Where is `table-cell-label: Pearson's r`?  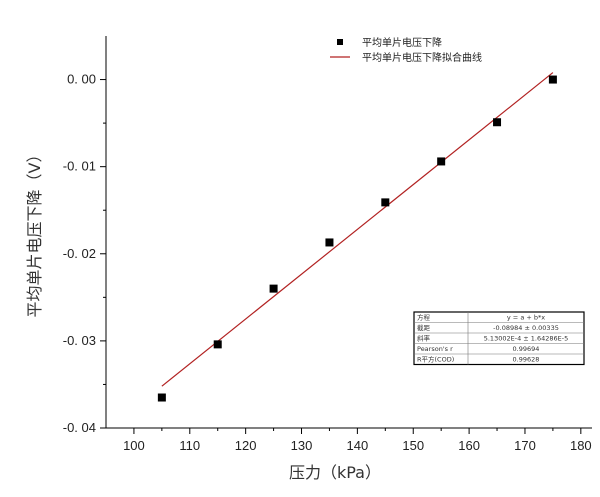 table-cell-label: Pearson's r is located at coordinates (435, 349).